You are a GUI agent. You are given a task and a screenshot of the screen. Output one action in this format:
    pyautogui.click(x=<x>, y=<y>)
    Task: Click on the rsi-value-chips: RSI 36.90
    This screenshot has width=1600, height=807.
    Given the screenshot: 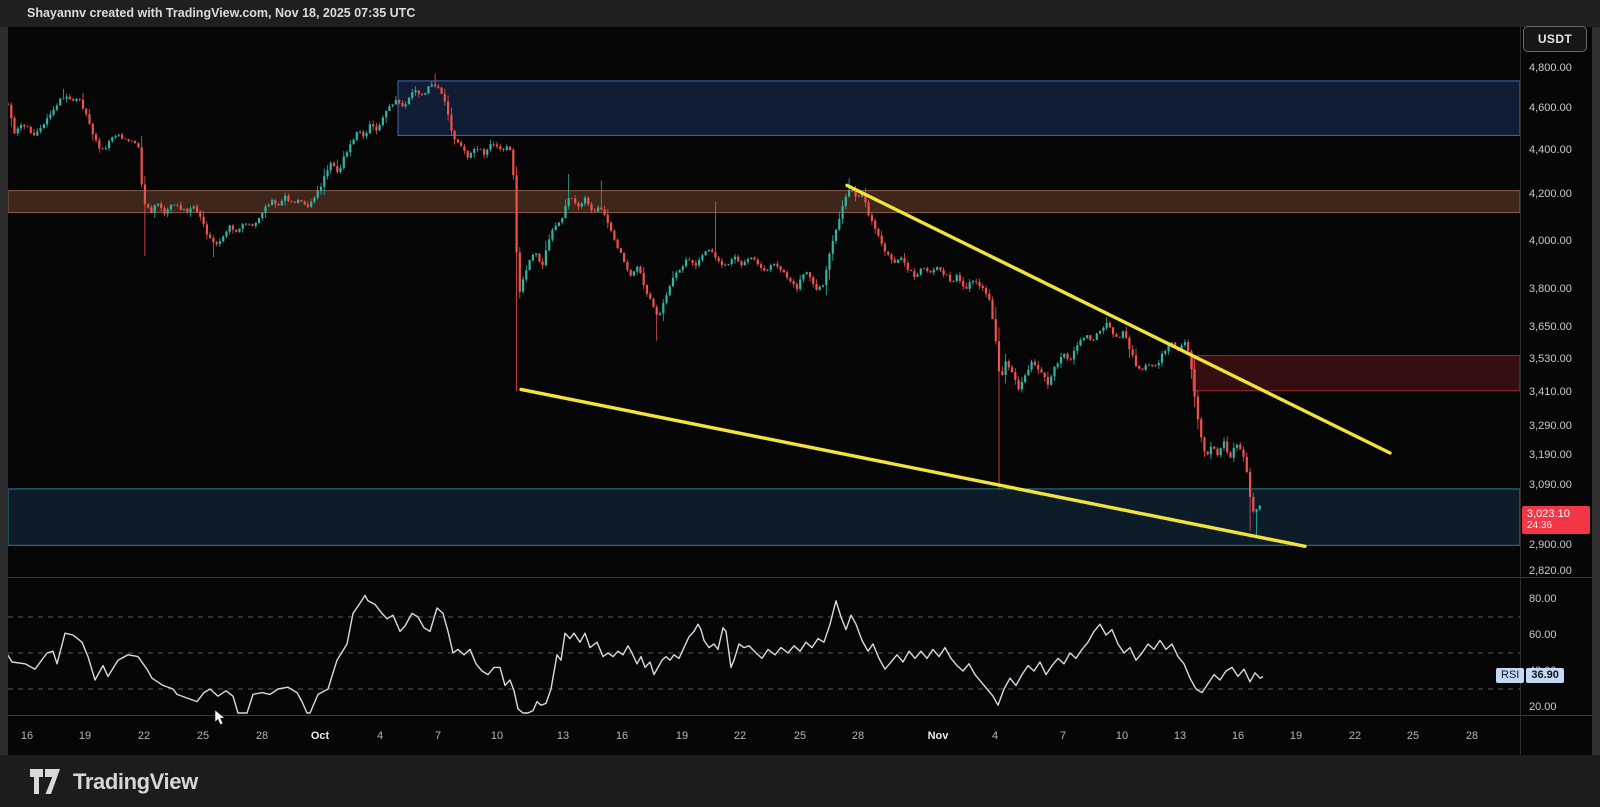 What is the action you would take?
    pyautogui.click(x=1530, y=675)
    